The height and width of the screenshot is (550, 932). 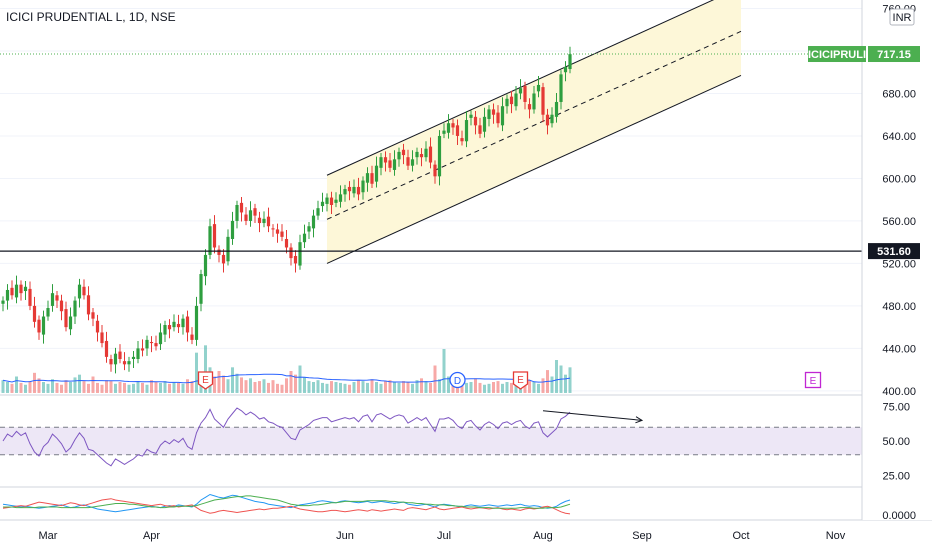 I want to click on price-axis-tick-label: 640.00, so click(x=899, y=137).